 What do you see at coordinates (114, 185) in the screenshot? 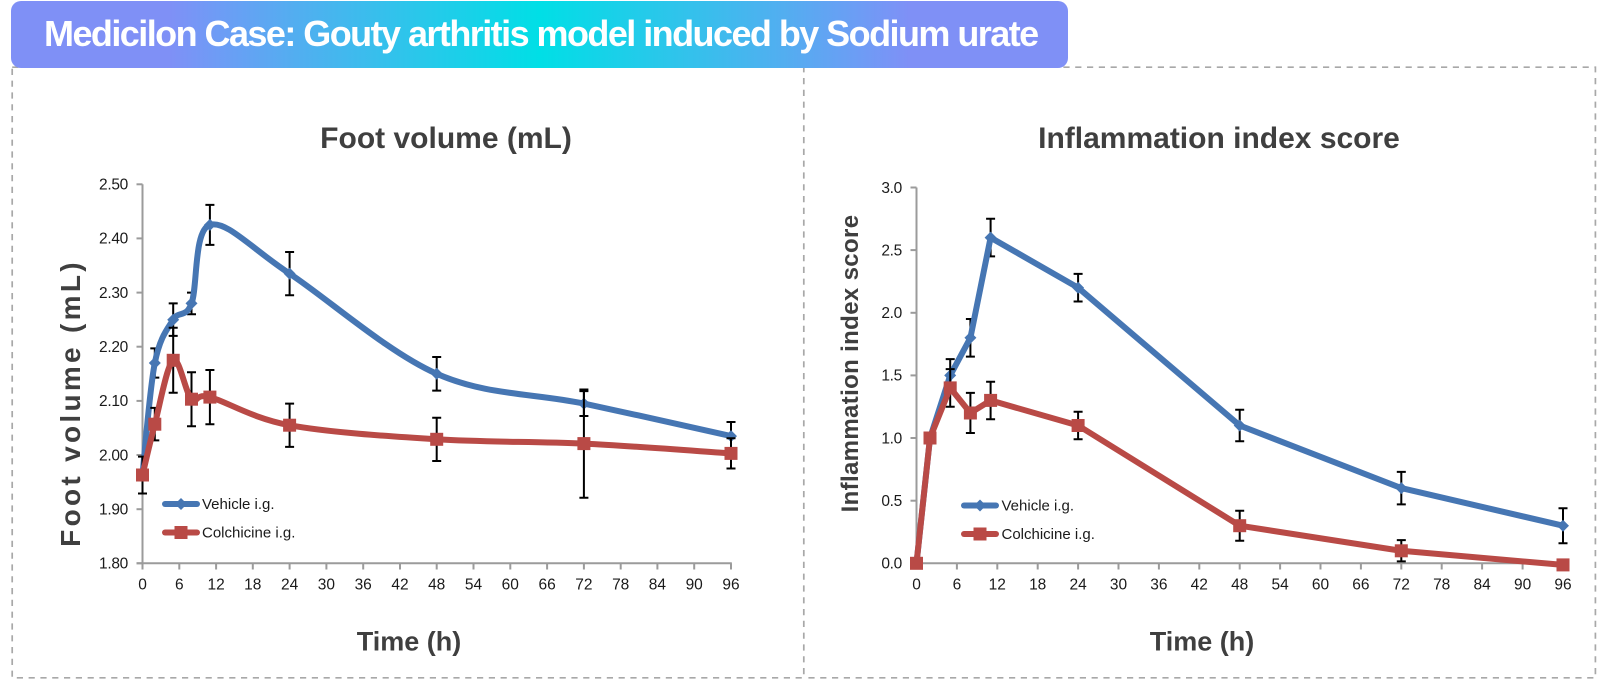
I see `svg-text: 2.50` at bounding box center [114, 185].